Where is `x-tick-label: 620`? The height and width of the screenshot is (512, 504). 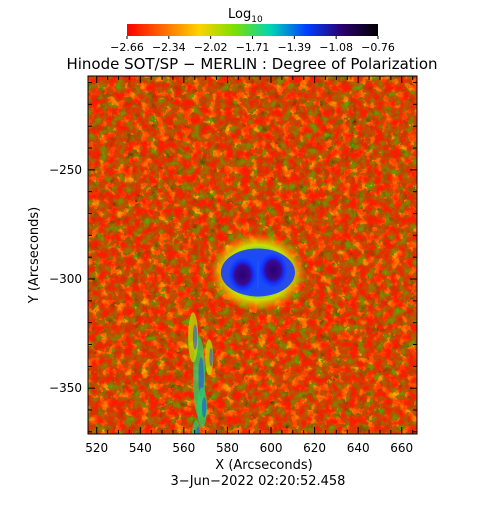
x-tick-label: 620 is located at coordinates (314, 448).